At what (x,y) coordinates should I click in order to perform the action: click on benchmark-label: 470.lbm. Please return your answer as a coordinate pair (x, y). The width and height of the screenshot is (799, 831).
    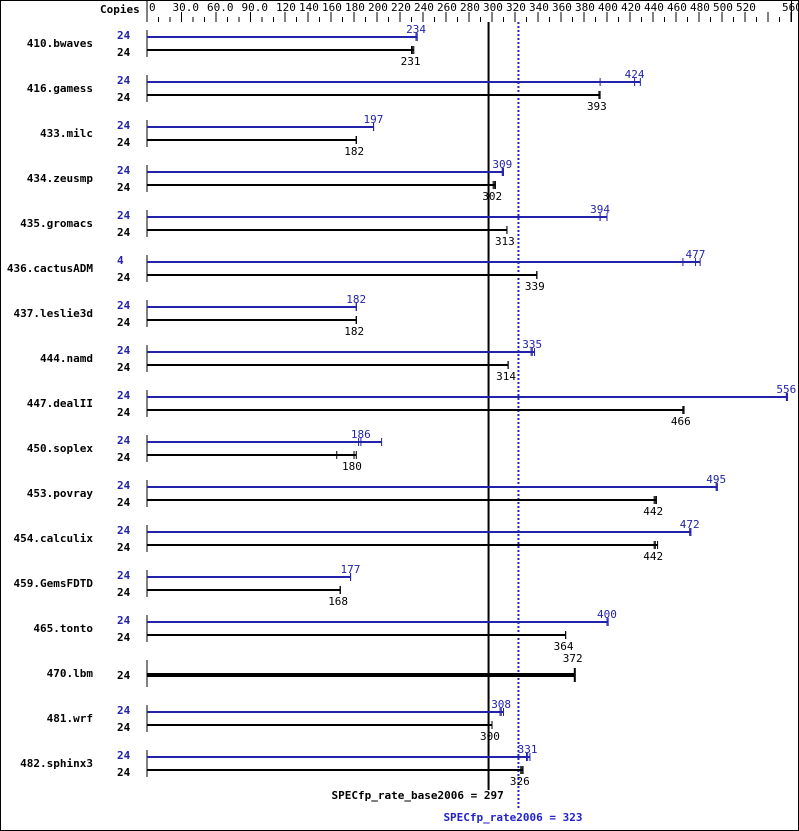
    Looking at the image, I should click on (70, 673).